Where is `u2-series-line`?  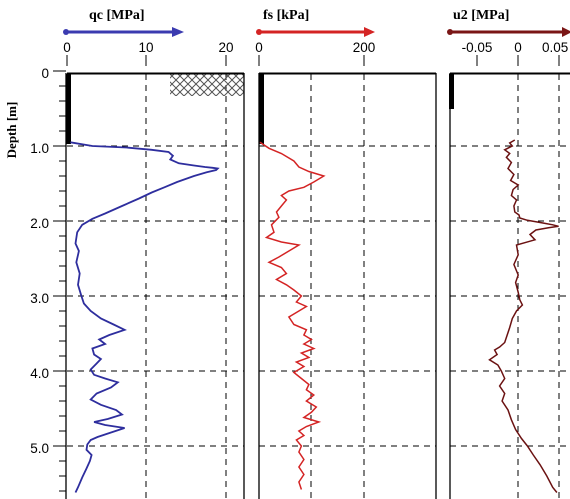 u2-series-line is located at coordinates (523, 316).